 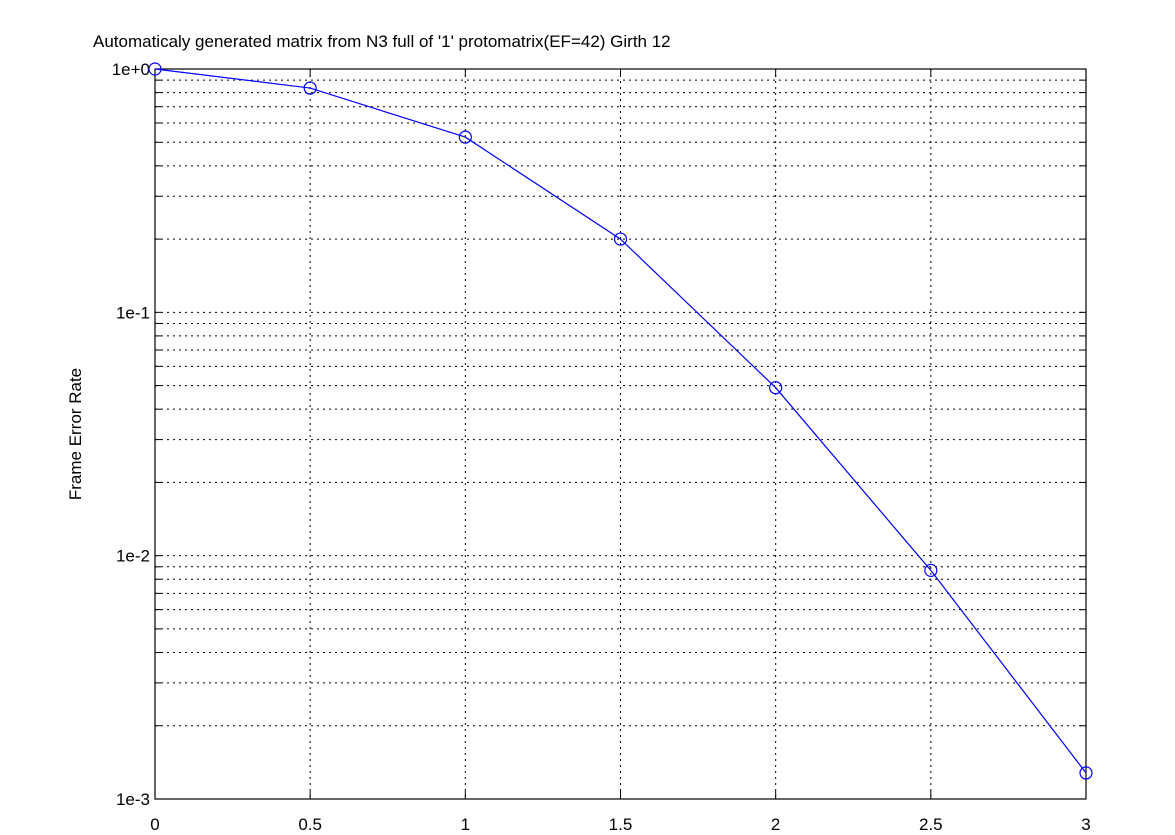 I want to click on x-tick-label: 1, so click(x=465, y=824).